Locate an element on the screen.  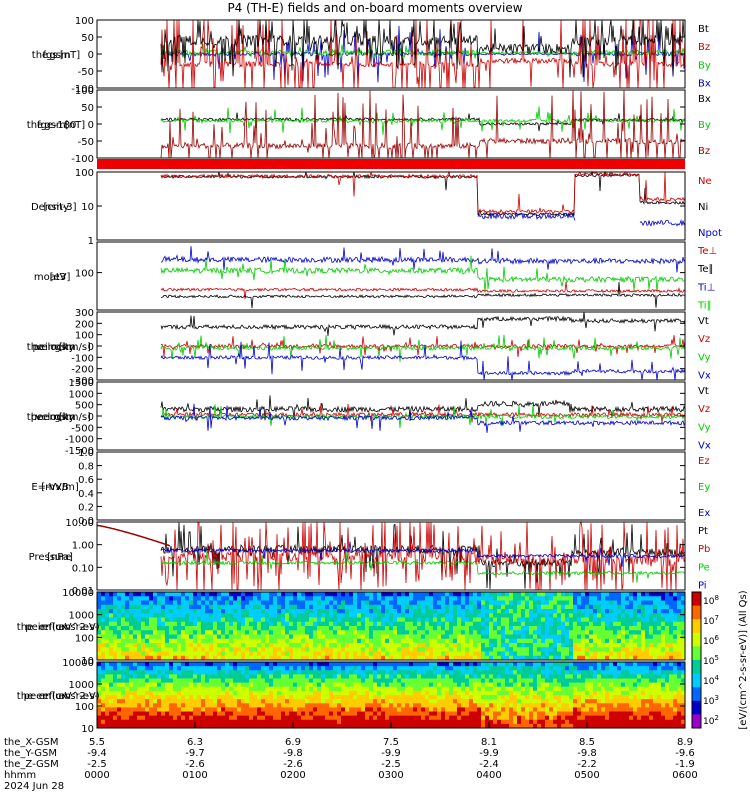
ylabel-line: [nT] is located at coordinates (70, 55).